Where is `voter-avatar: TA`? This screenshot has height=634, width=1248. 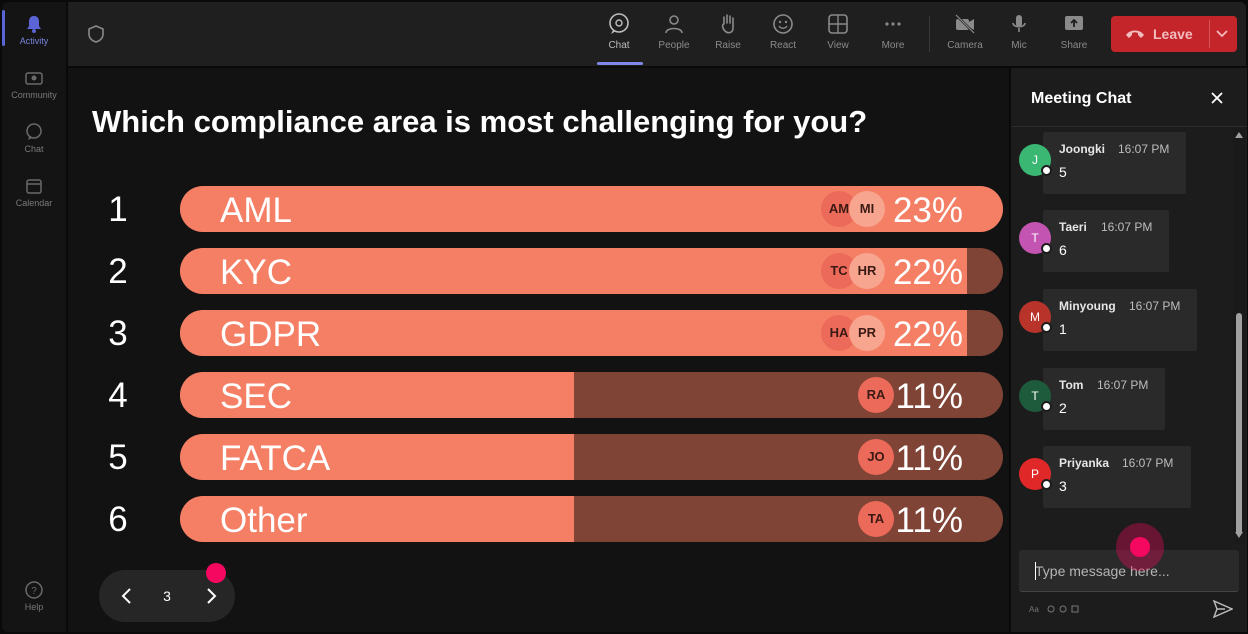 voter-avatar: TA is located at coordinates (876, 519).